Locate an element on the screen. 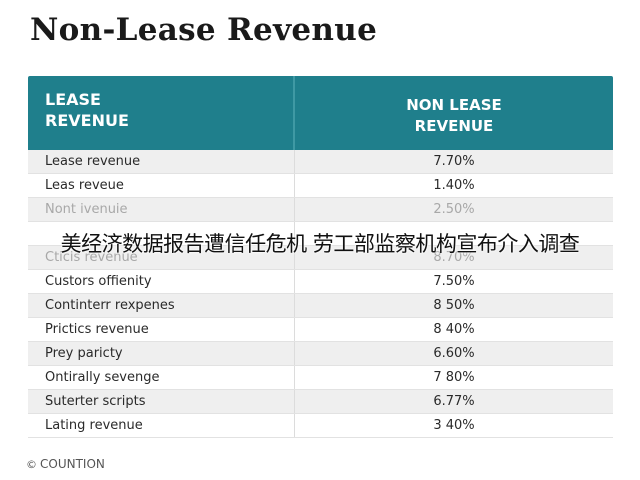 Image resolution: width=640 pixels, height=480 pixels. header-right-line-2: REVENUE is located at coordinates (454, 126).